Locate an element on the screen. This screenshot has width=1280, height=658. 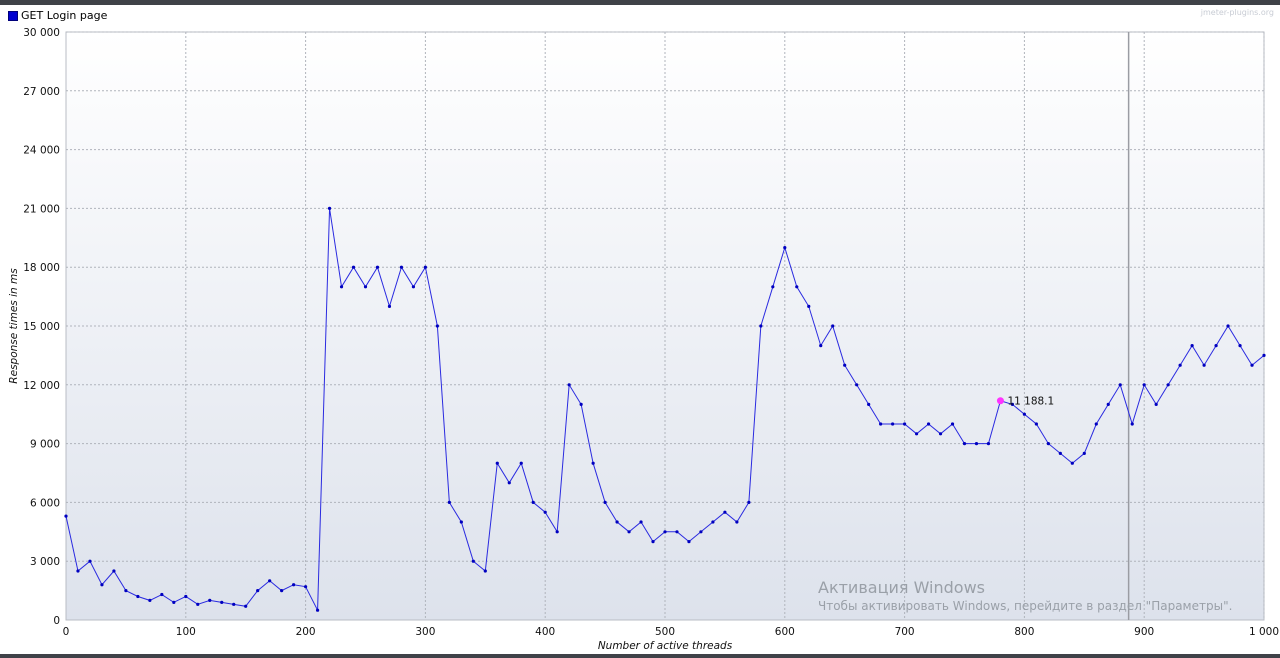
x-tick-label: 500 is located at coordinates (665, 632).